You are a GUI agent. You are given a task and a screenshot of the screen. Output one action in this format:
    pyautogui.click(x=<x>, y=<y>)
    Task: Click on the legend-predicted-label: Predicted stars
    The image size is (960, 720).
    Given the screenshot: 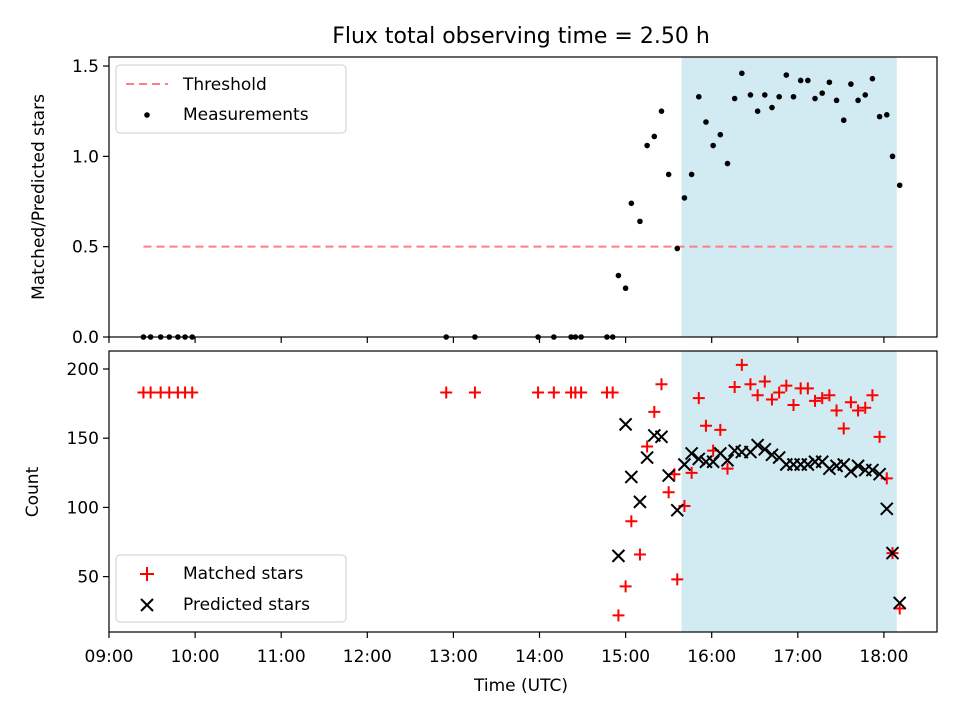 What is the action you would take?
    pyautogui.click(x=246, y=605)
    